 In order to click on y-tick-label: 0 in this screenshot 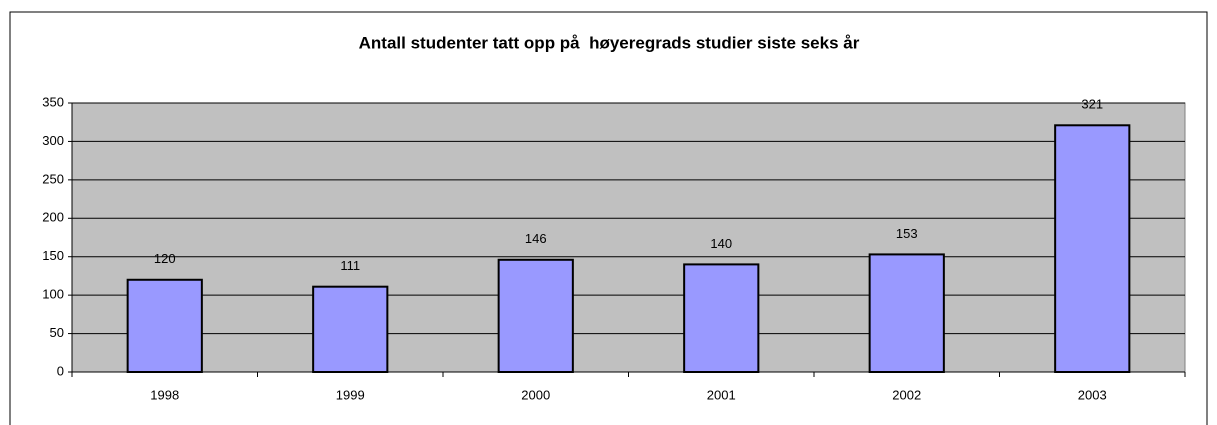, I will do `click(60, 370)`.